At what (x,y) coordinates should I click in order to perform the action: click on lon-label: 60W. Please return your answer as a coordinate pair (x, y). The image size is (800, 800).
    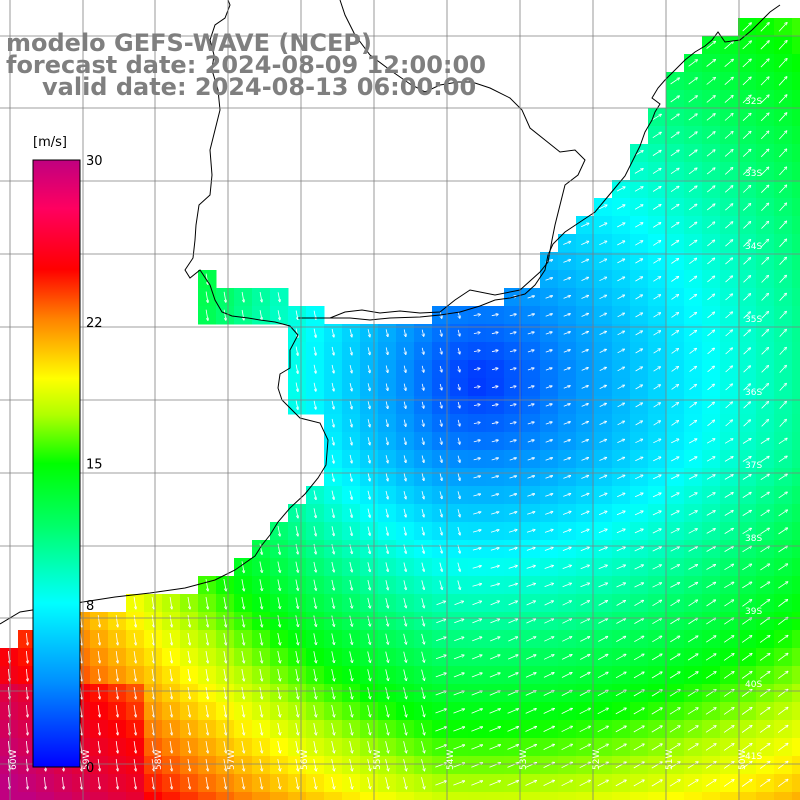
    Looking at the image, I should click on (14, 760).